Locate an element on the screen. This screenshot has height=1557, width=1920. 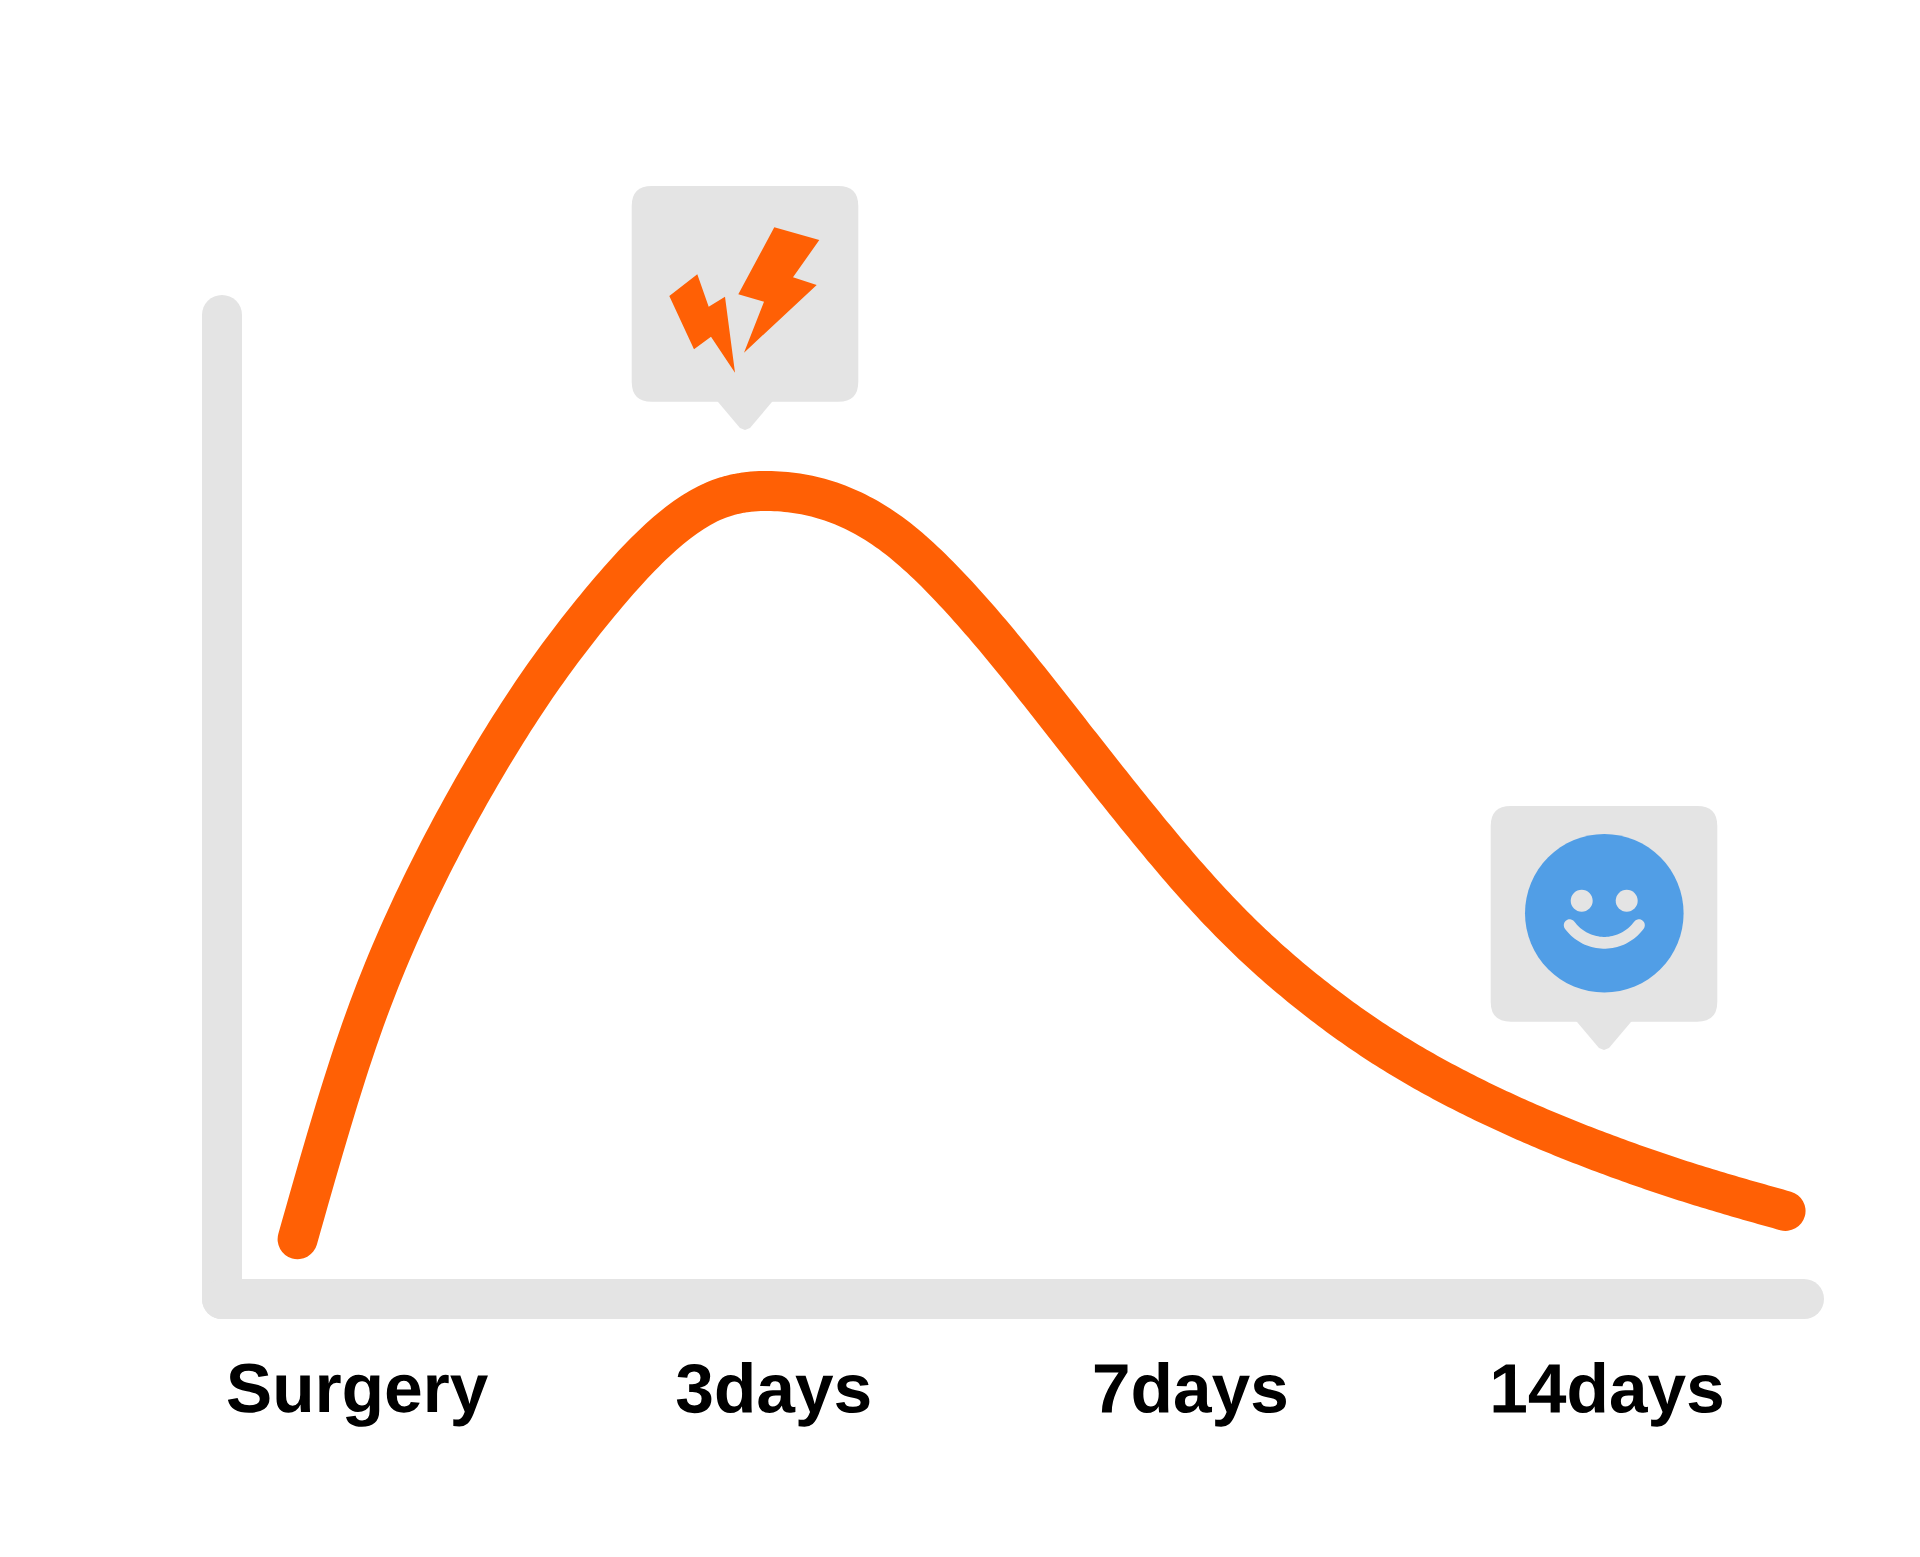
x-tick-label: 7days is located at coordinates (1190, 1394).